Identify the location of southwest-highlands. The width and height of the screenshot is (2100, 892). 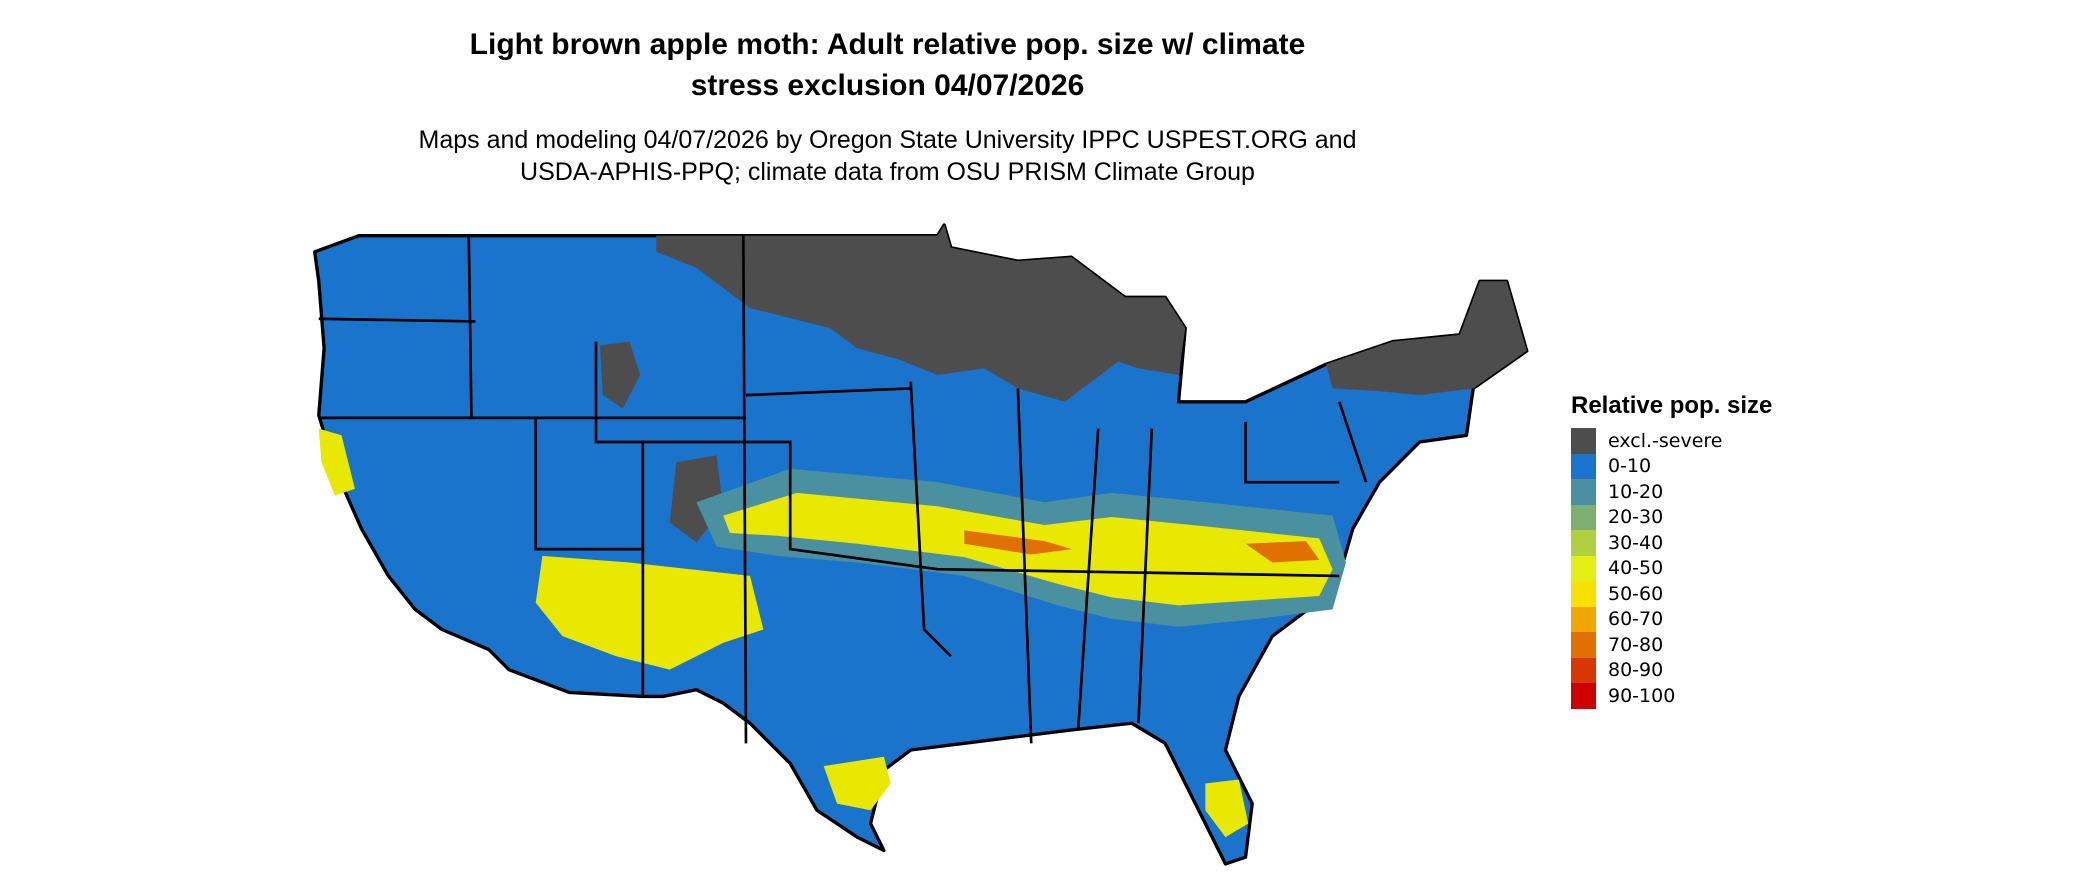
(649, 612).